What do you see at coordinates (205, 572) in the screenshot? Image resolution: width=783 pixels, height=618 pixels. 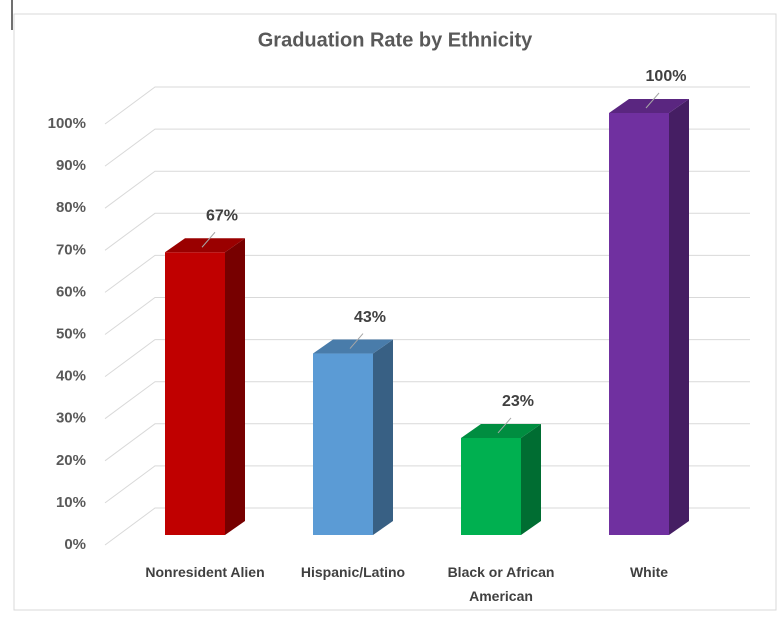 I see `x-tick-label: Nonresident Alien` at bounding box center [205, 572].